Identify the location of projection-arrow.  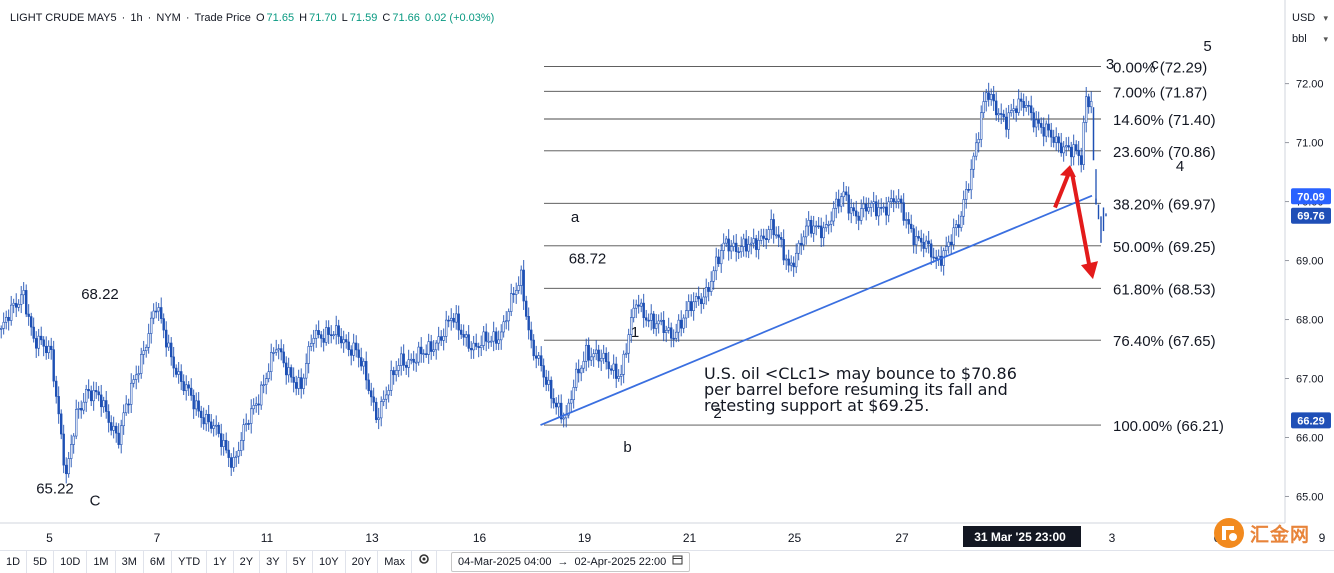
(1075, 222).